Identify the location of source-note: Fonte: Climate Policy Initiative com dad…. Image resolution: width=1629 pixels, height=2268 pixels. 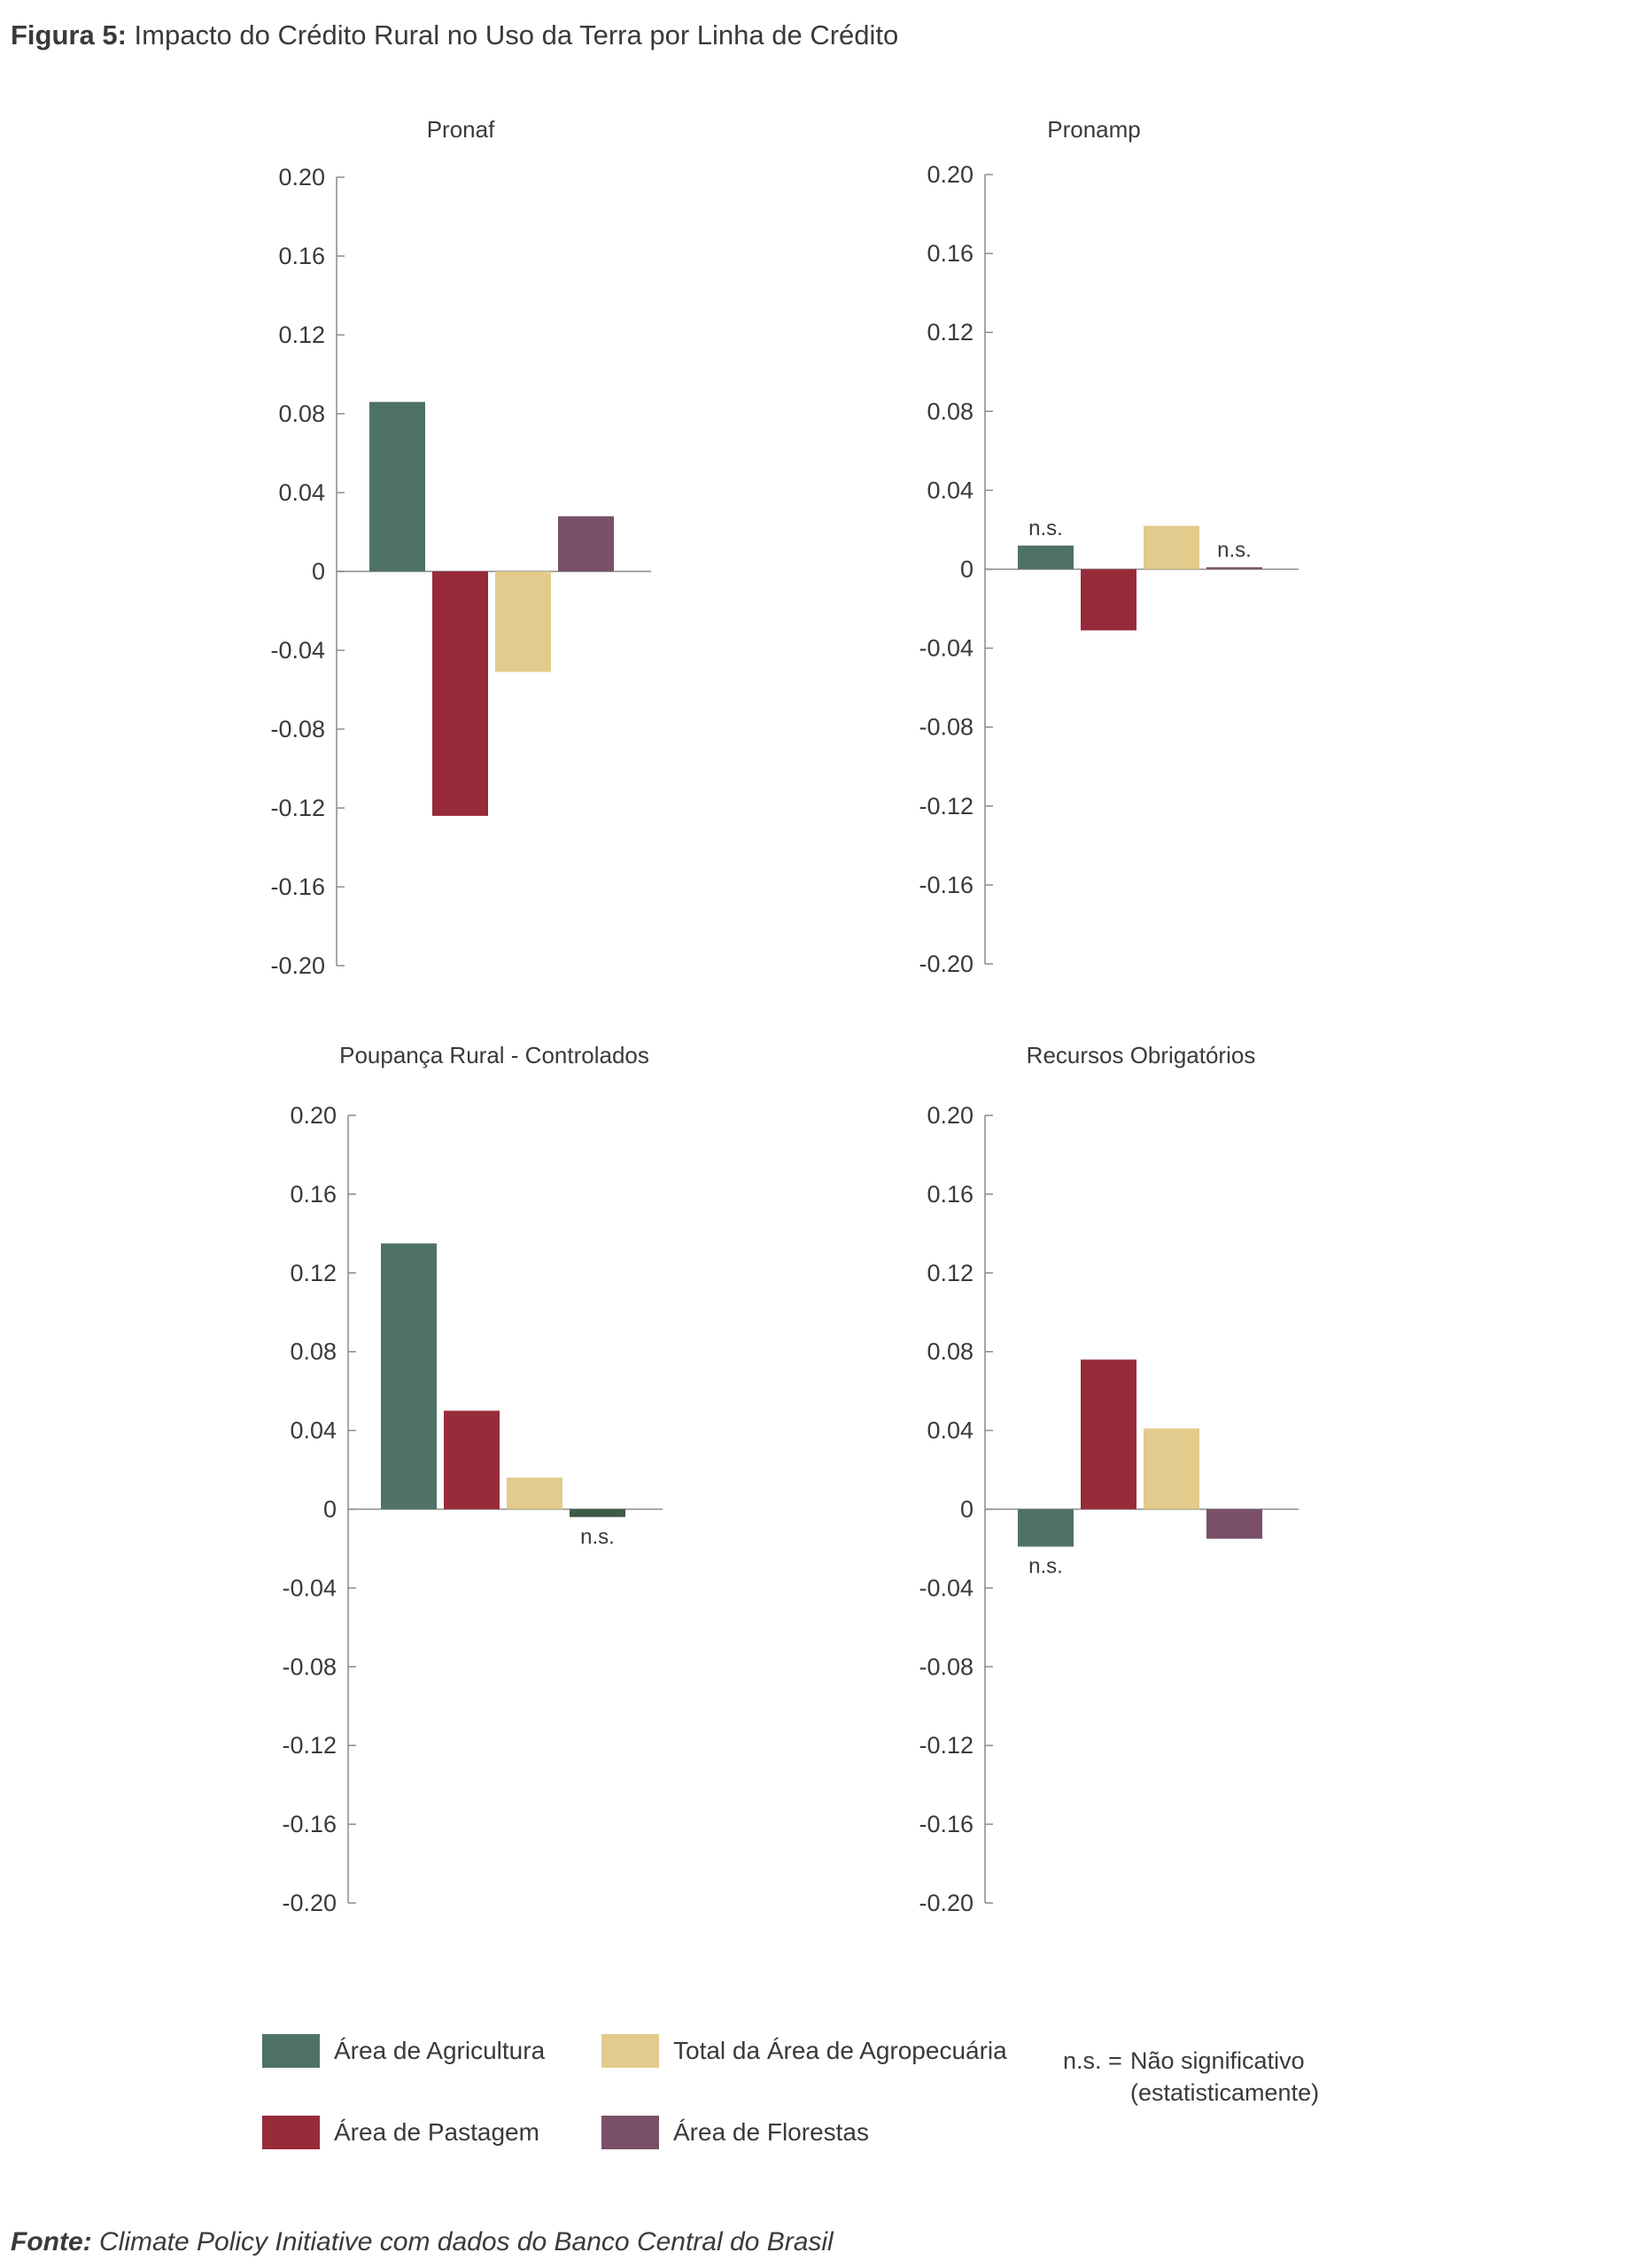
(422, 2242).